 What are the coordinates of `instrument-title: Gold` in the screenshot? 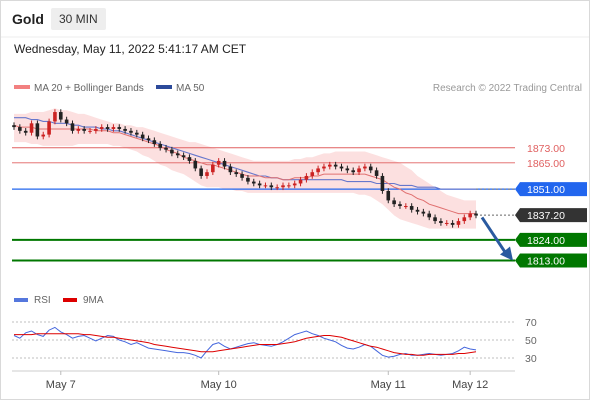 It's located at (28, 19).